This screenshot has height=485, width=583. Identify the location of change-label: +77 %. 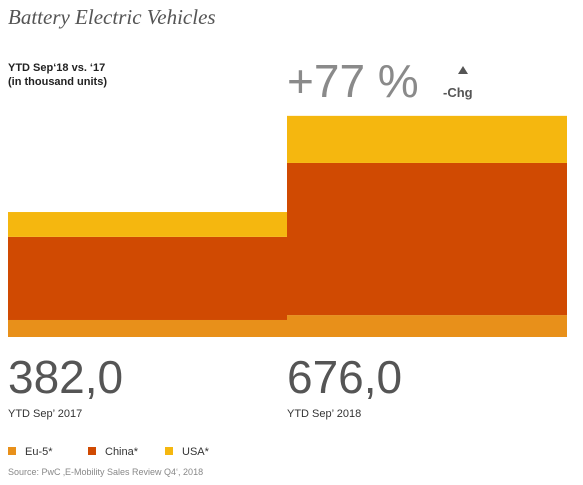
(353, 81).